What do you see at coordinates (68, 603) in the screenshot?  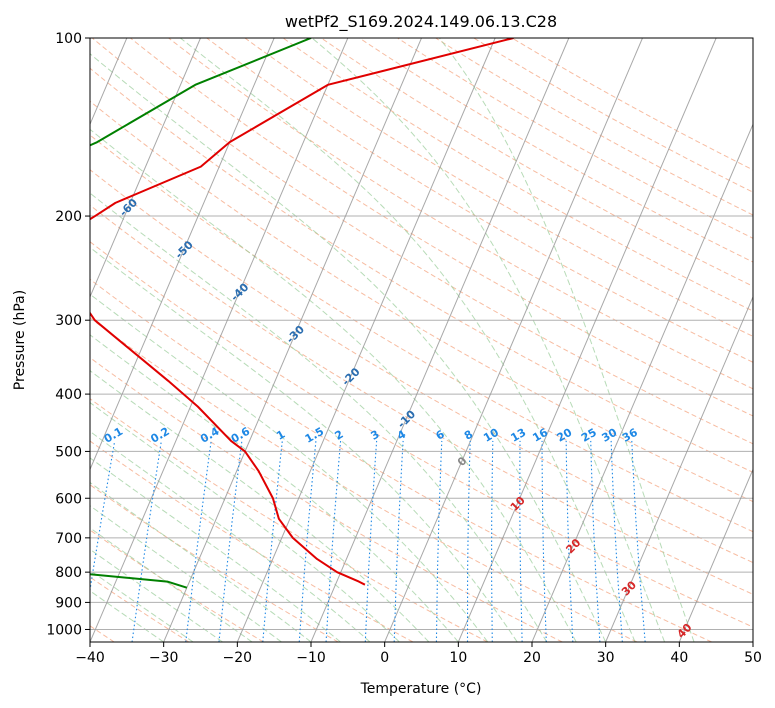 I see `y-tick-label: 900` at bounding box center [68, 603].